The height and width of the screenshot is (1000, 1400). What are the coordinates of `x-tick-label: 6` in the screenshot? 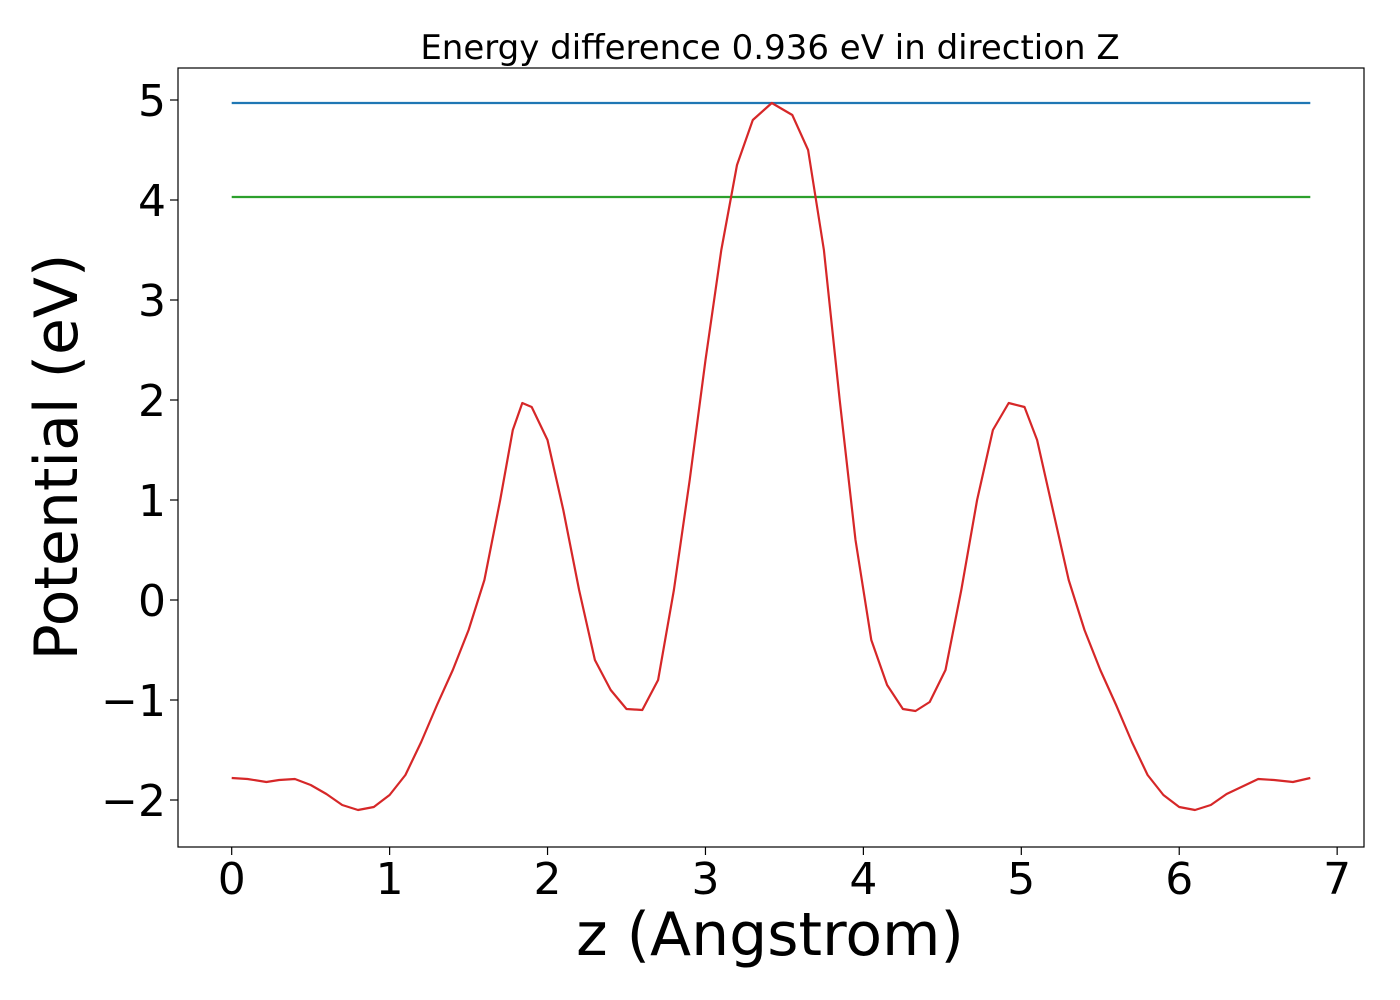 It's located at (1179, 879).